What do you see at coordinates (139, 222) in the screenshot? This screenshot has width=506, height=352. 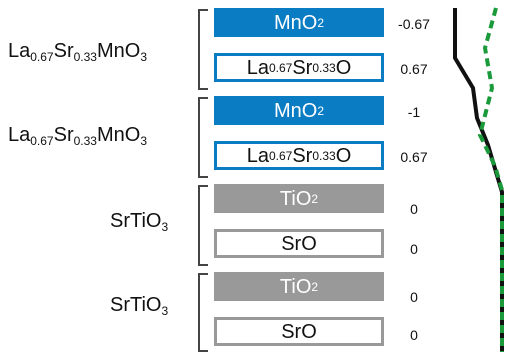 I see `group-label-sto-1: SrTiO3` at bounding box center [139, 222].